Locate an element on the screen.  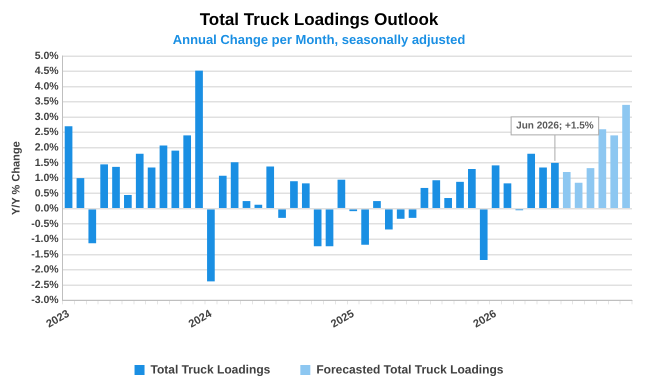
x-tick-label: 2026 is located at coordinates (485, 319).